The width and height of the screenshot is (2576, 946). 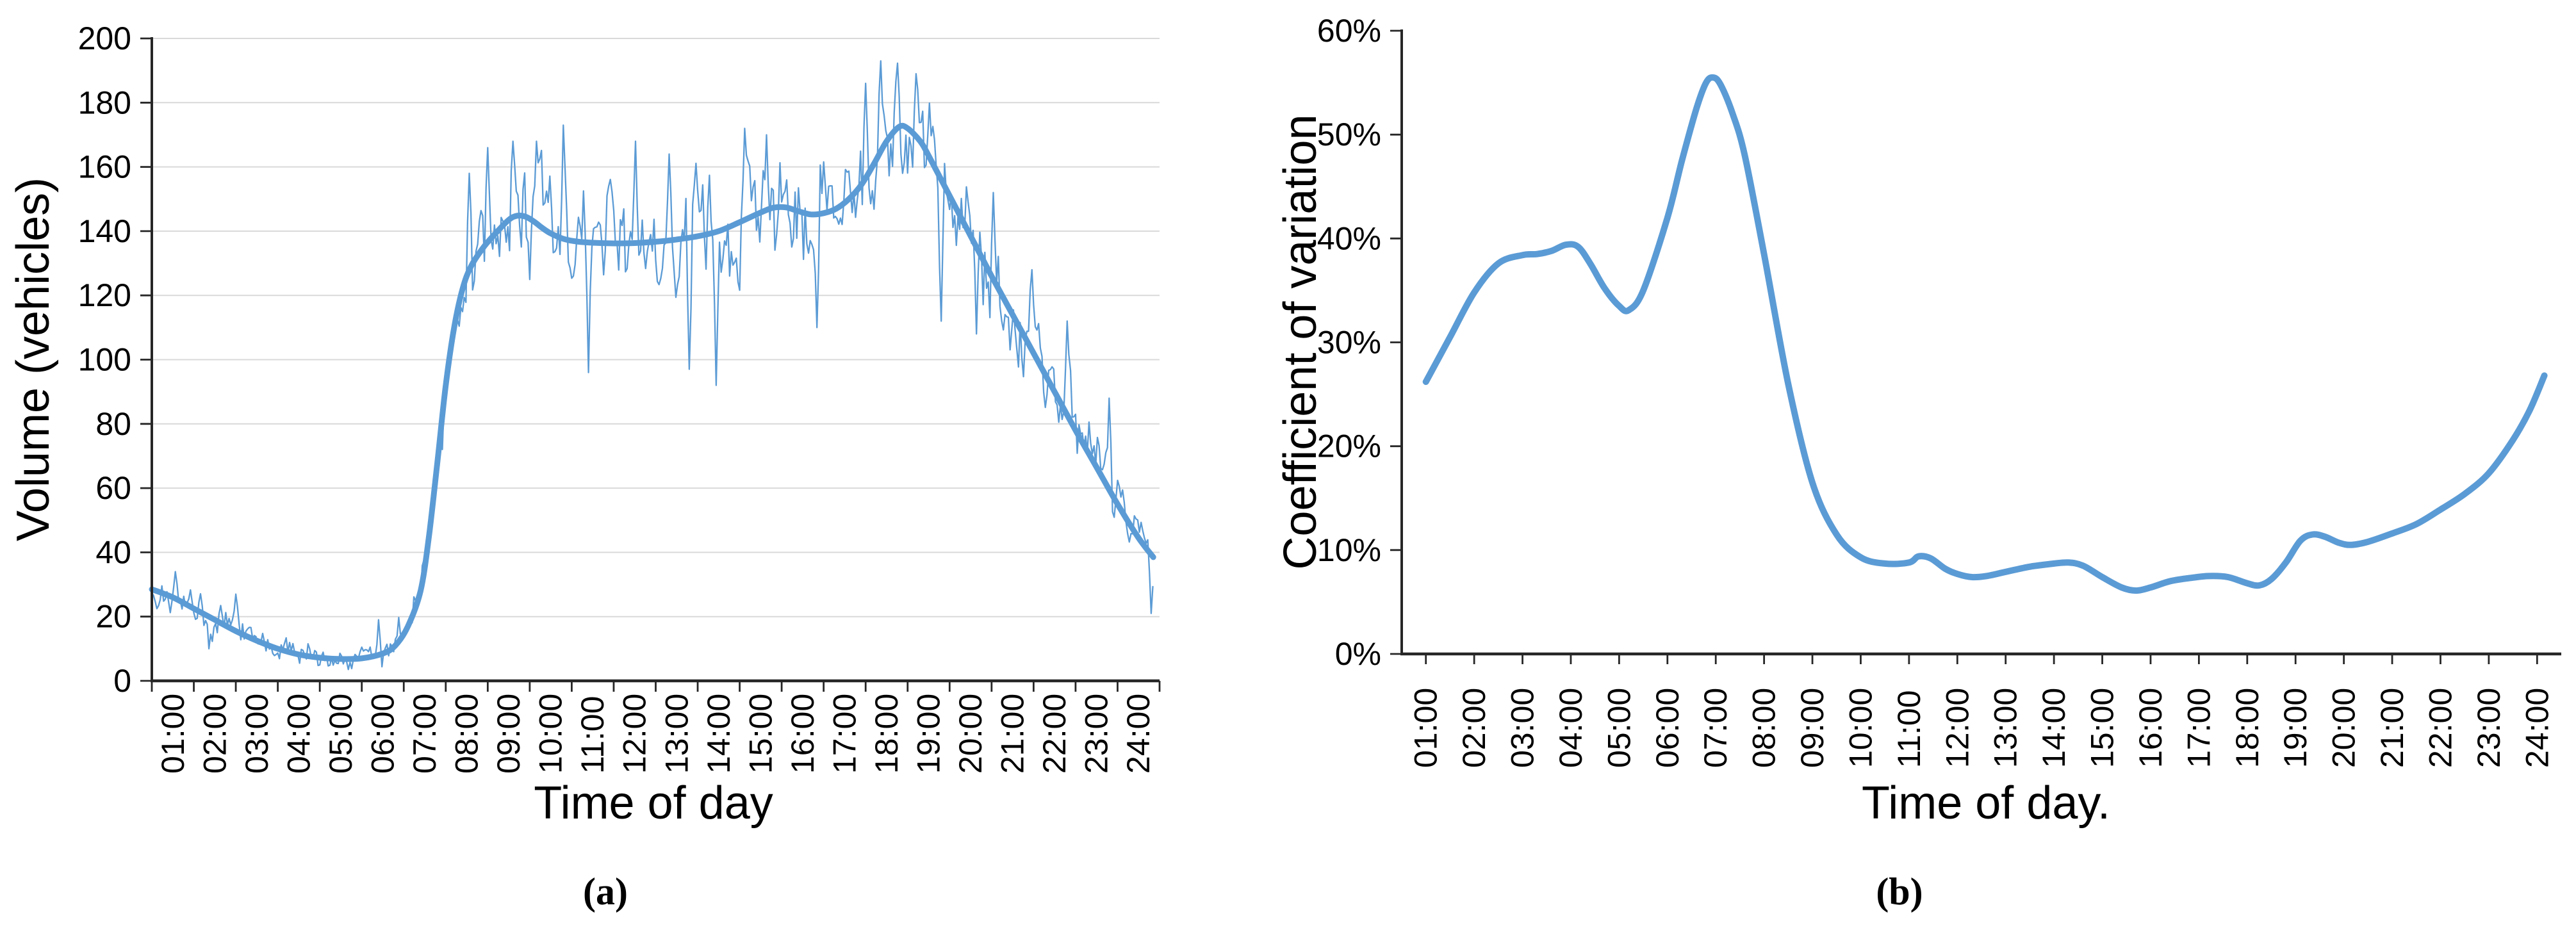 I want to click on y-tick-label: 0, so click(x=122, y=681).